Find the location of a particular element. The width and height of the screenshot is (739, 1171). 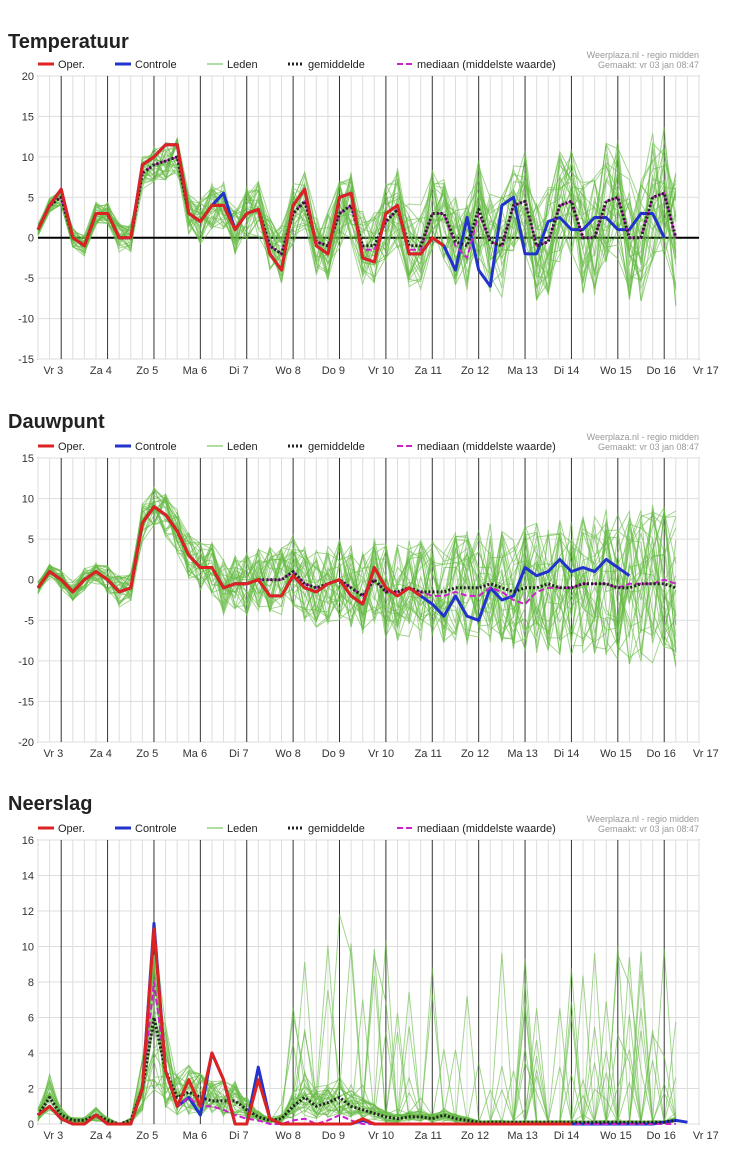

chart-title: Dauwpunt is located at coordinates (56, 422).